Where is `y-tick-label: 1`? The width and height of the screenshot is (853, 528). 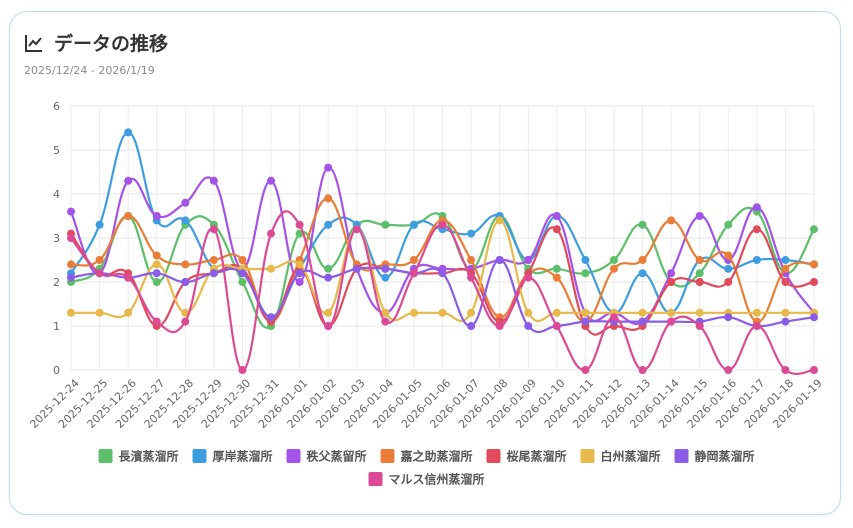 y-tick-label: 1 is located at coordinates (56, 326).